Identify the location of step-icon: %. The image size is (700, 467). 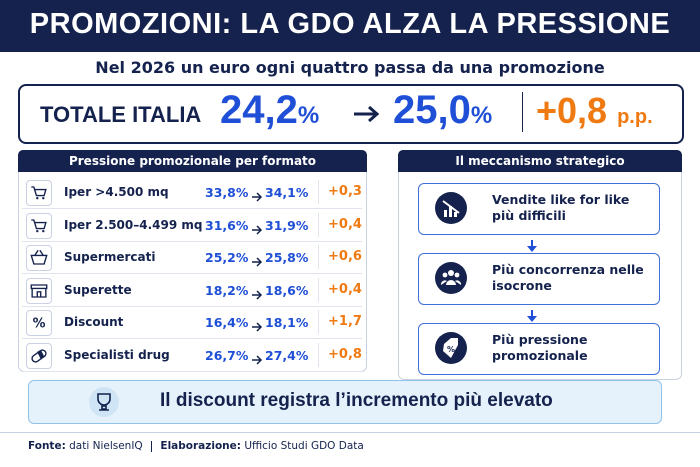
(451, 350).